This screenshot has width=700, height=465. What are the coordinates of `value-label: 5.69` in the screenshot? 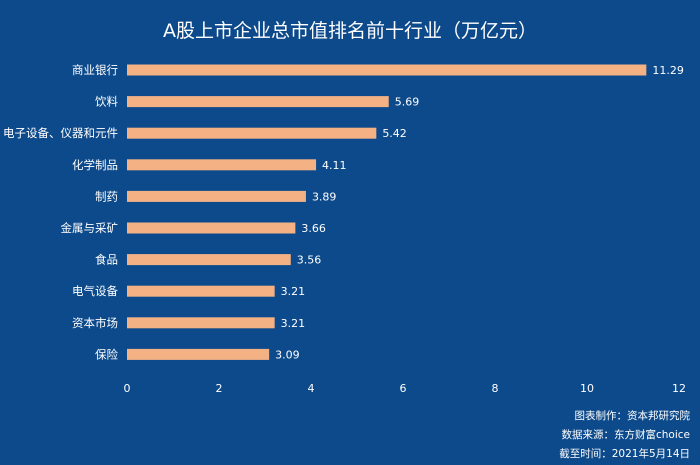 It's located at (407, 102).